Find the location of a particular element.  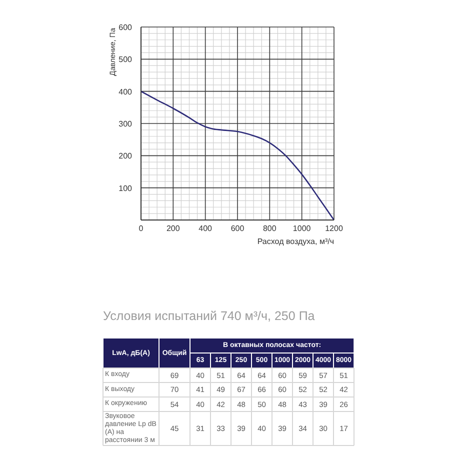

x-tick-label: 400 is located at coordinates (205, 228).